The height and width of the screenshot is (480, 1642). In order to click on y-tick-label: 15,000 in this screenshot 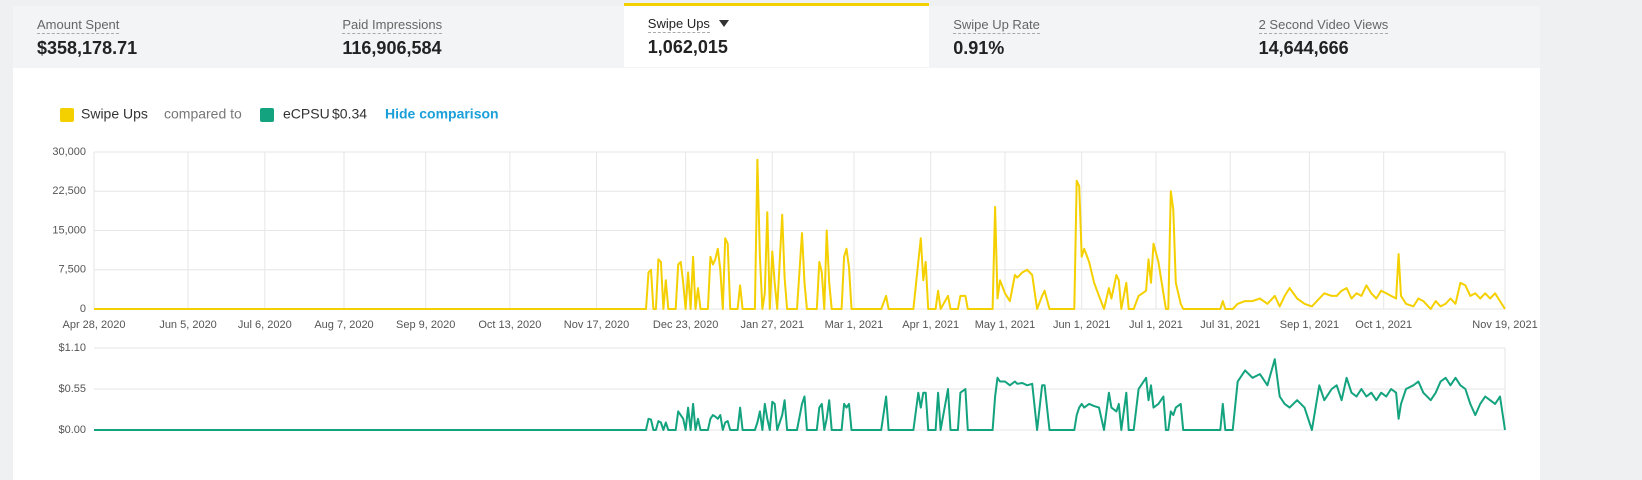, I will do `click(69, 230)`.